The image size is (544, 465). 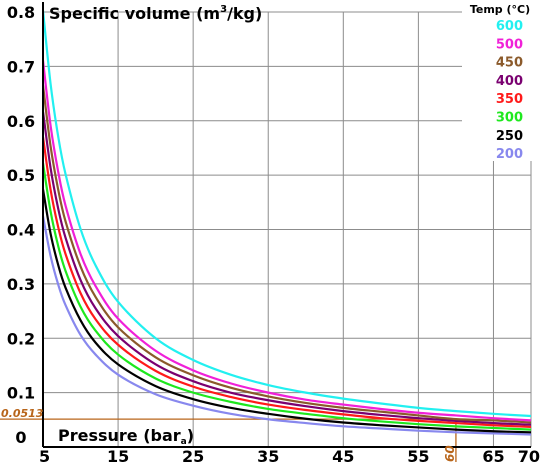 What do you see at coordinates (223, 9) in the screenshot?
I see `title-sup: 3` at bounding box center [223, 9].